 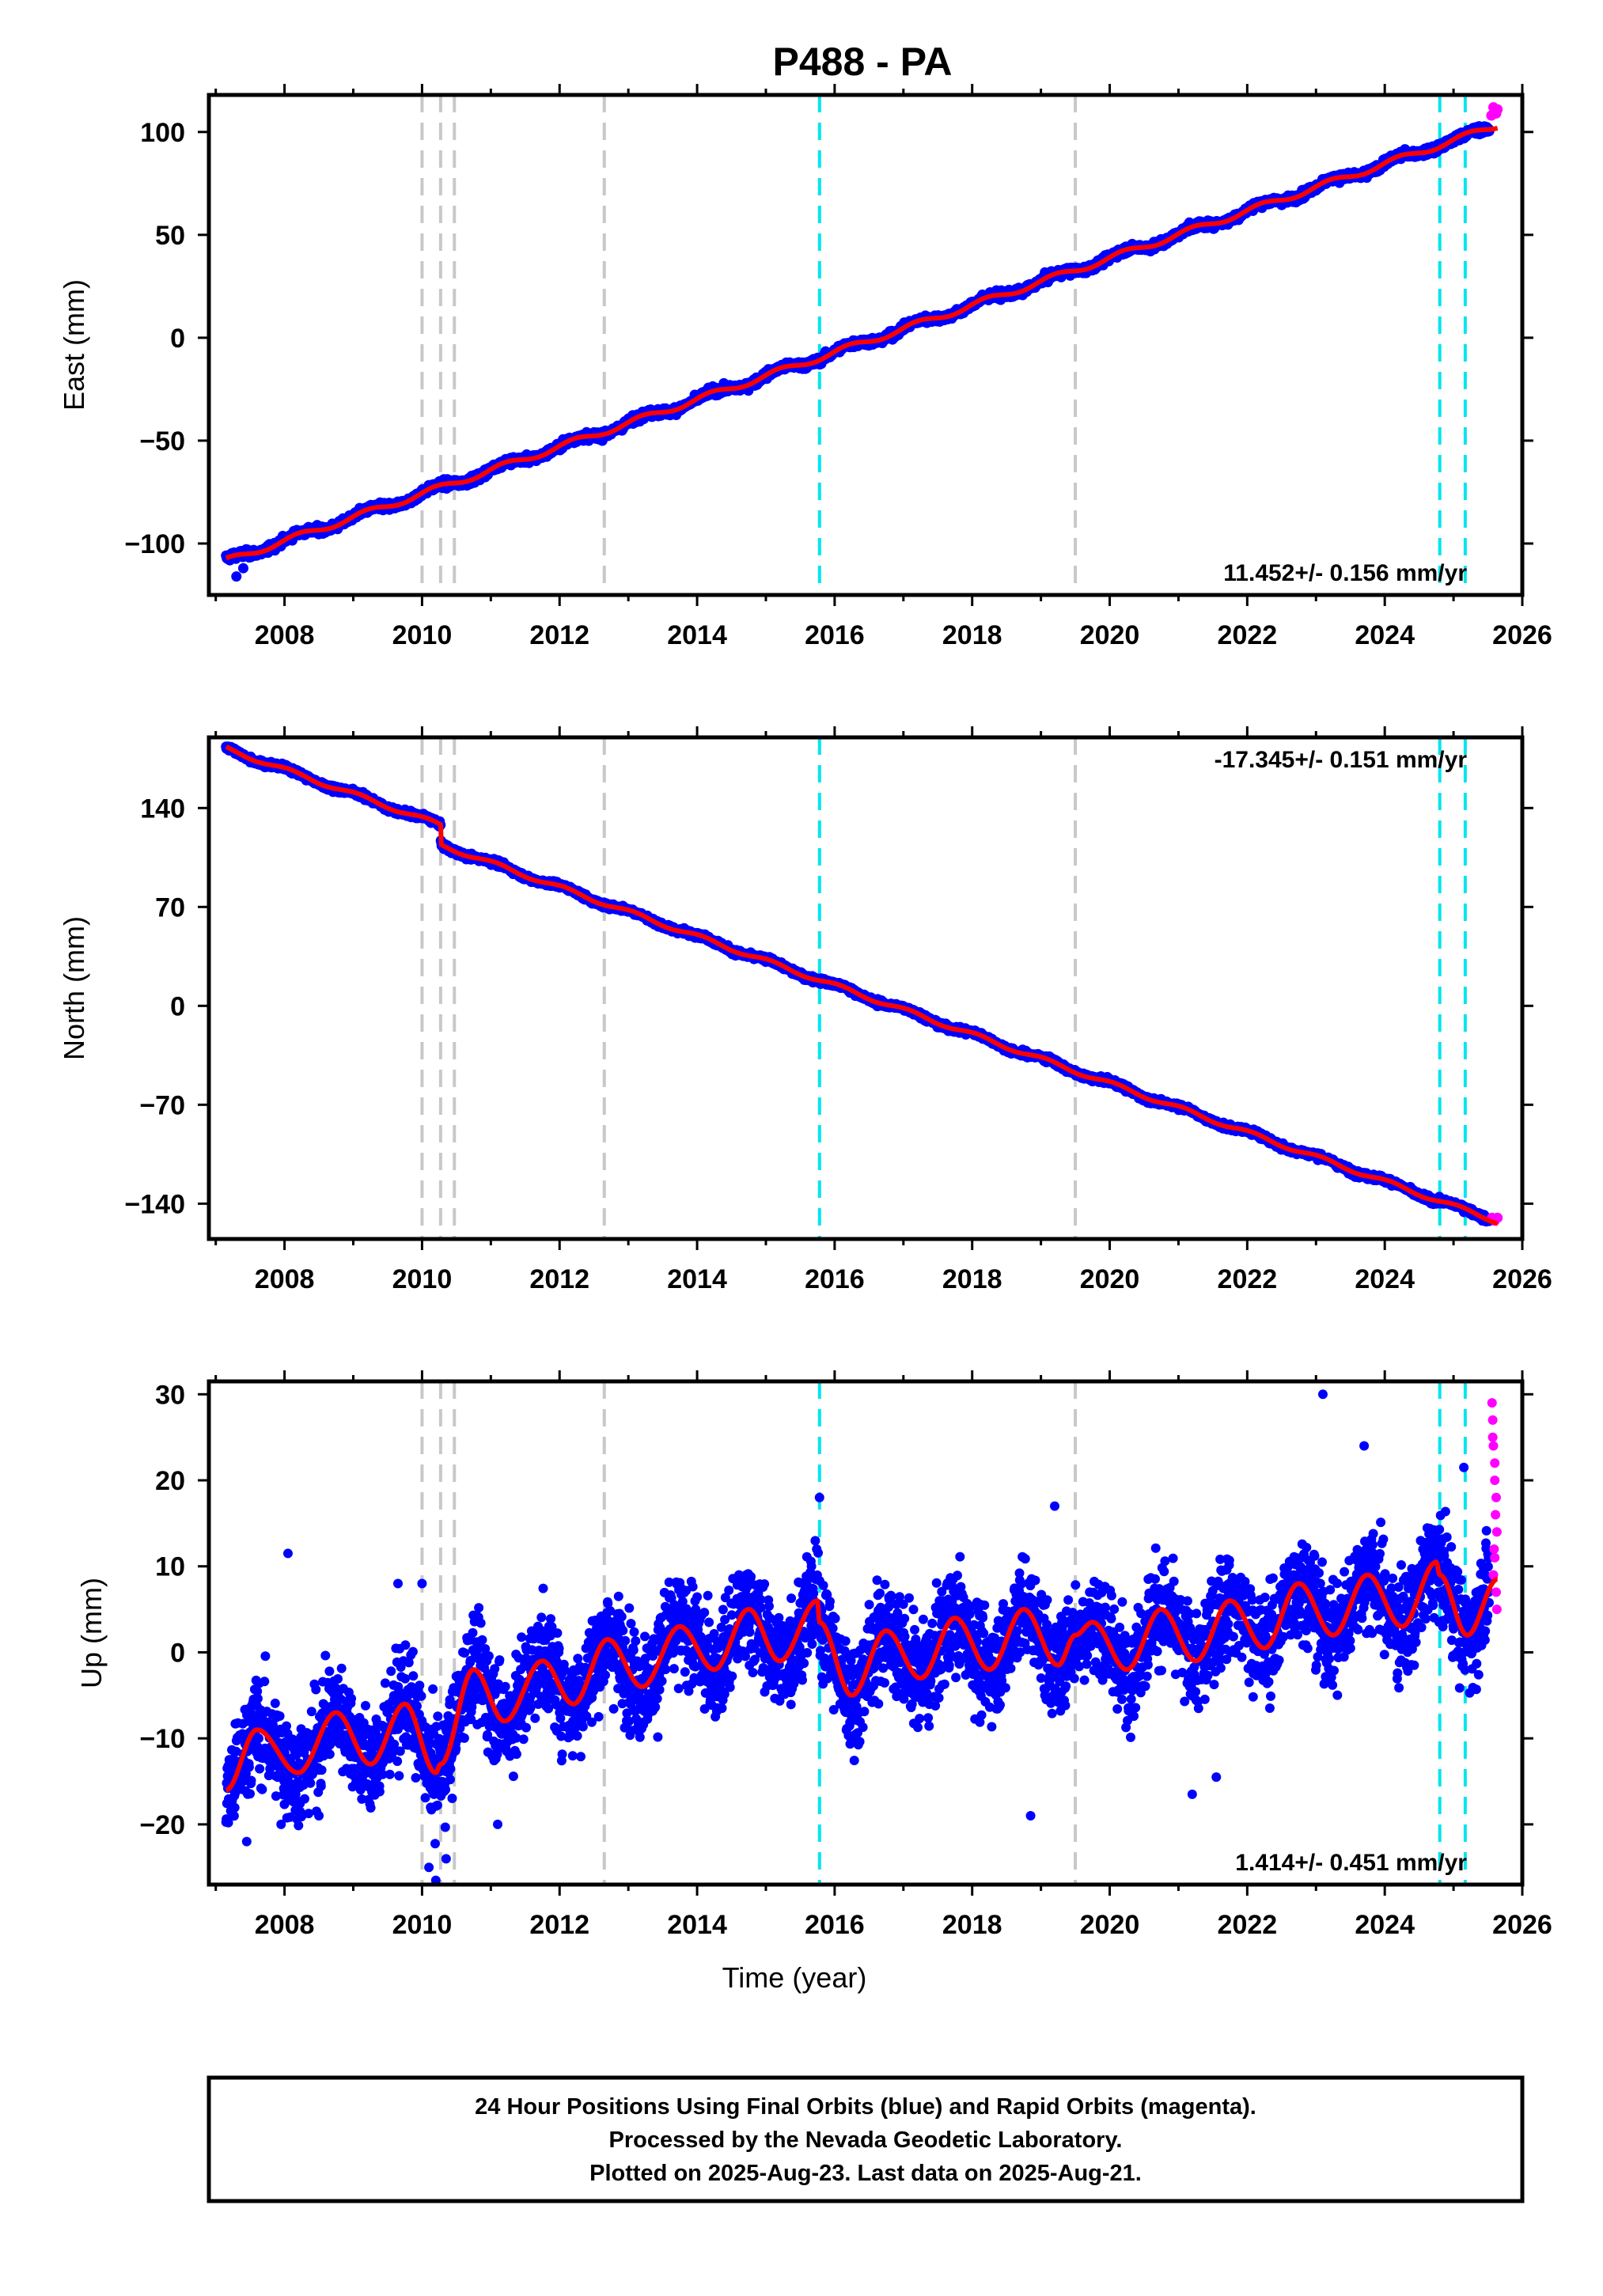 I want to click on x-tick-label: 2024, so click(x=1385, y=635).